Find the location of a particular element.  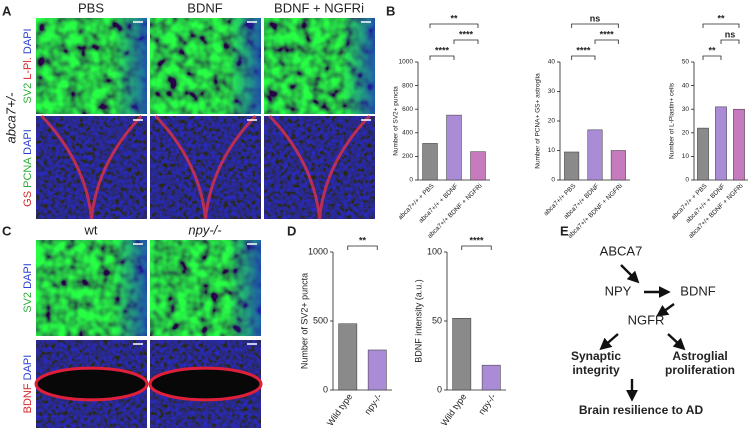

y-tick-label: 1000 is located at coordinates (406, 62).